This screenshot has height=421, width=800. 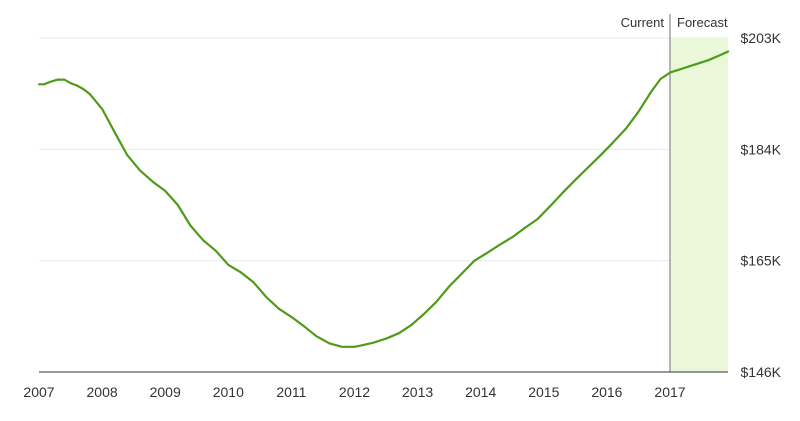 I want to click on x-tick-label-2013: 2013, so click(x=417, y=392).